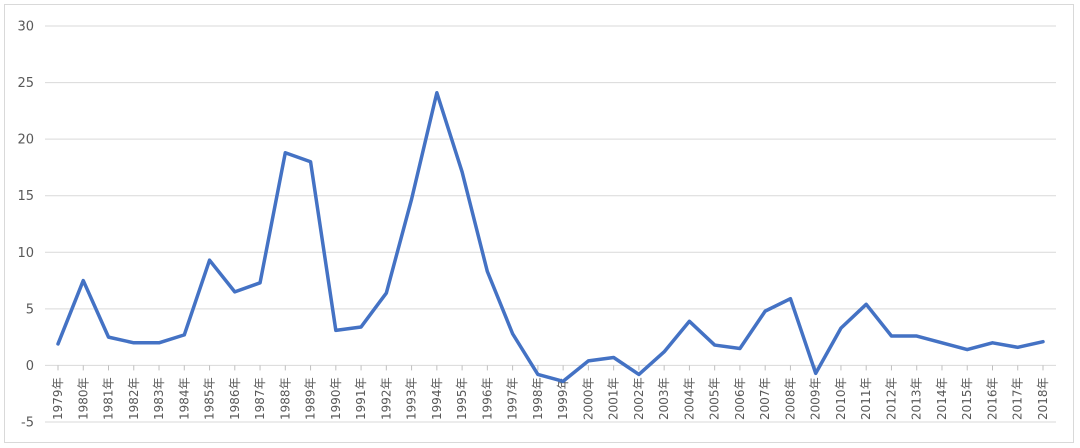 The width and height of the screenshot is (1080, 448). What do you see at coordinates (25, 27) in the screenshot?
I see `y-tick-label: 30` at bounding box center [25, 27].